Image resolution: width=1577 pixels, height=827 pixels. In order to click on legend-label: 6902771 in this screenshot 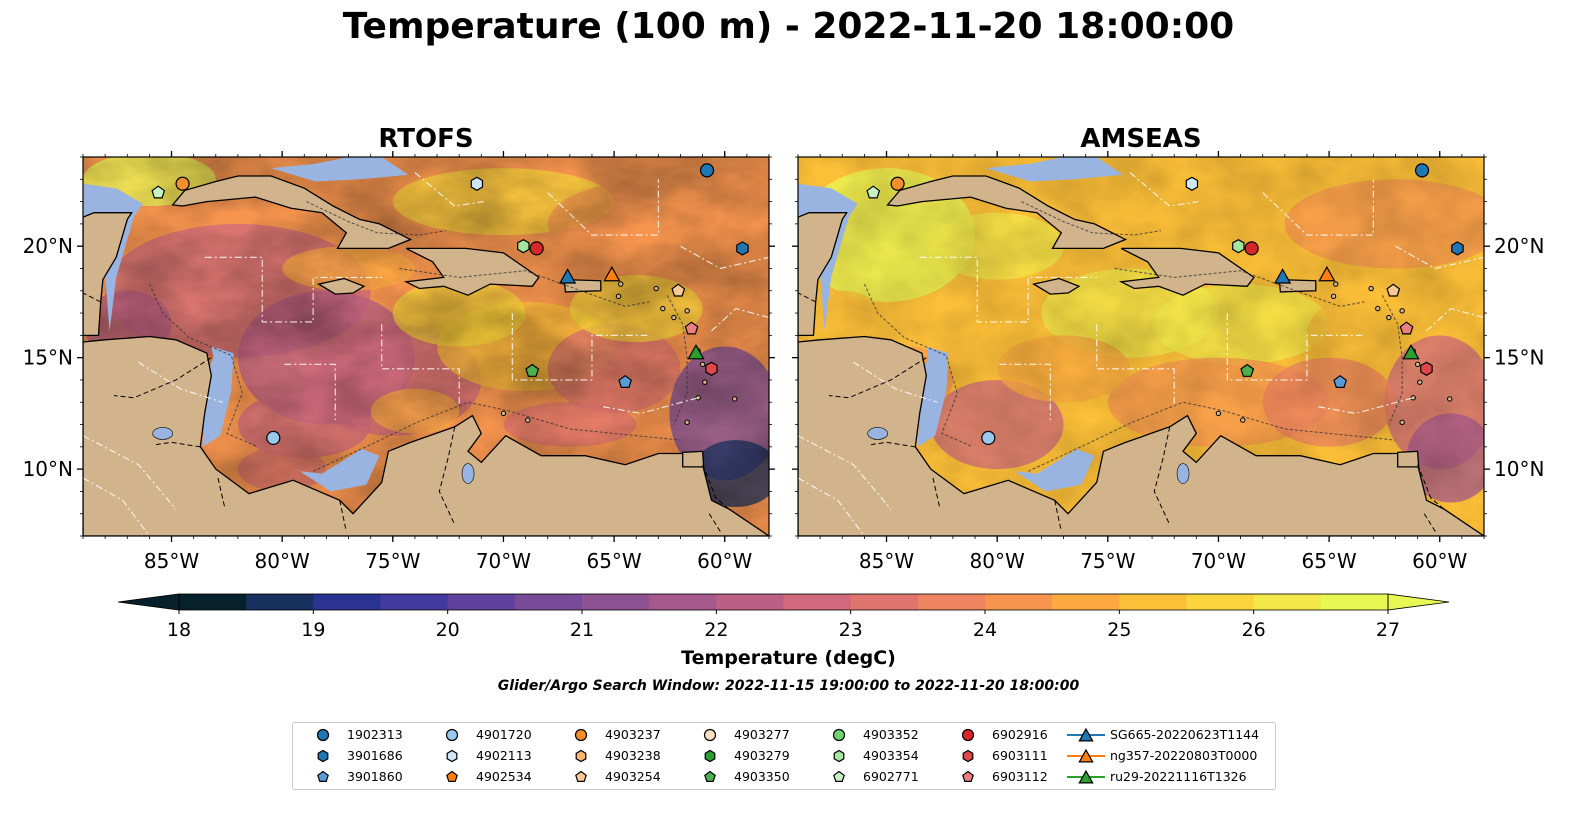, I will do `click(891, 776)`.